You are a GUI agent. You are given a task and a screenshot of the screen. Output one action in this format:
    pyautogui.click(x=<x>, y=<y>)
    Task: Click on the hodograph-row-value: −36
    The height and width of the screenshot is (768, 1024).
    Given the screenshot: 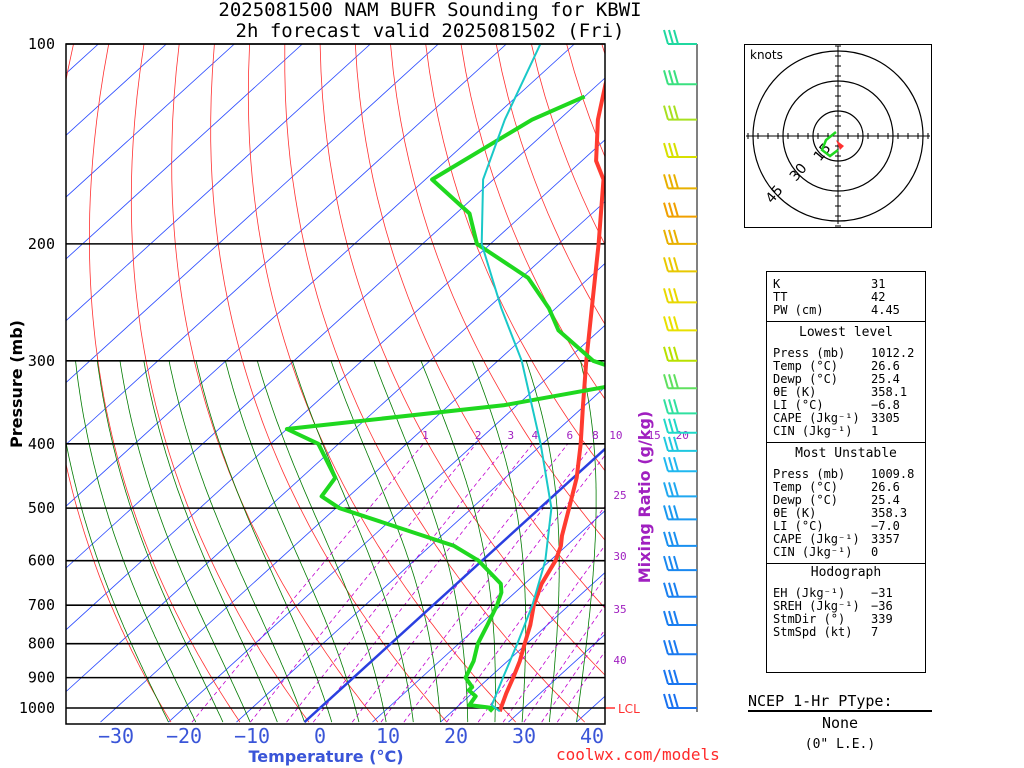 What is the action you would take?
    pyautogui.click(x=882, y=606)
    